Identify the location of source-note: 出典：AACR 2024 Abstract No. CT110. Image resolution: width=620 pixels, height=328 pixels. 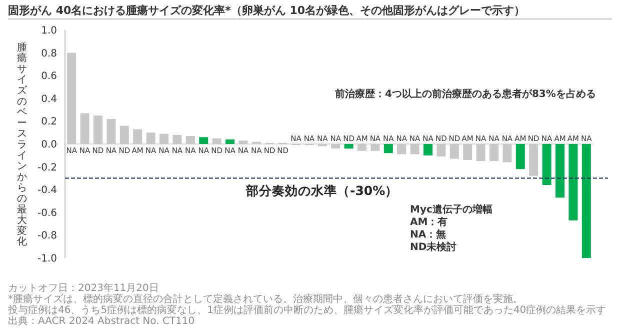
(102, 321).